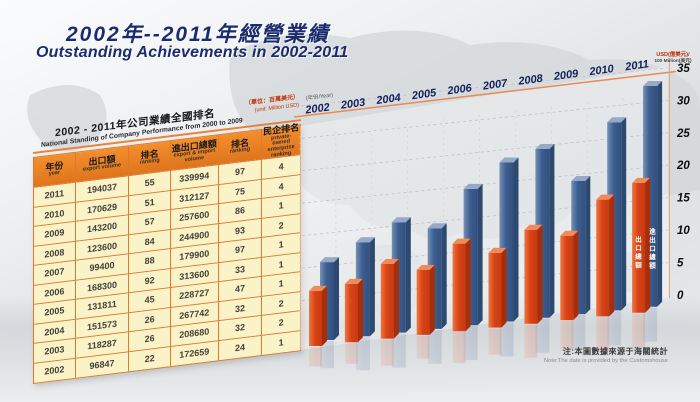 Image resolution: width=700 pixels, height=402 pixels. Describe the element at coordinates (683, 166) in the screenshot. I see `y-tick-label: 20` at that location.